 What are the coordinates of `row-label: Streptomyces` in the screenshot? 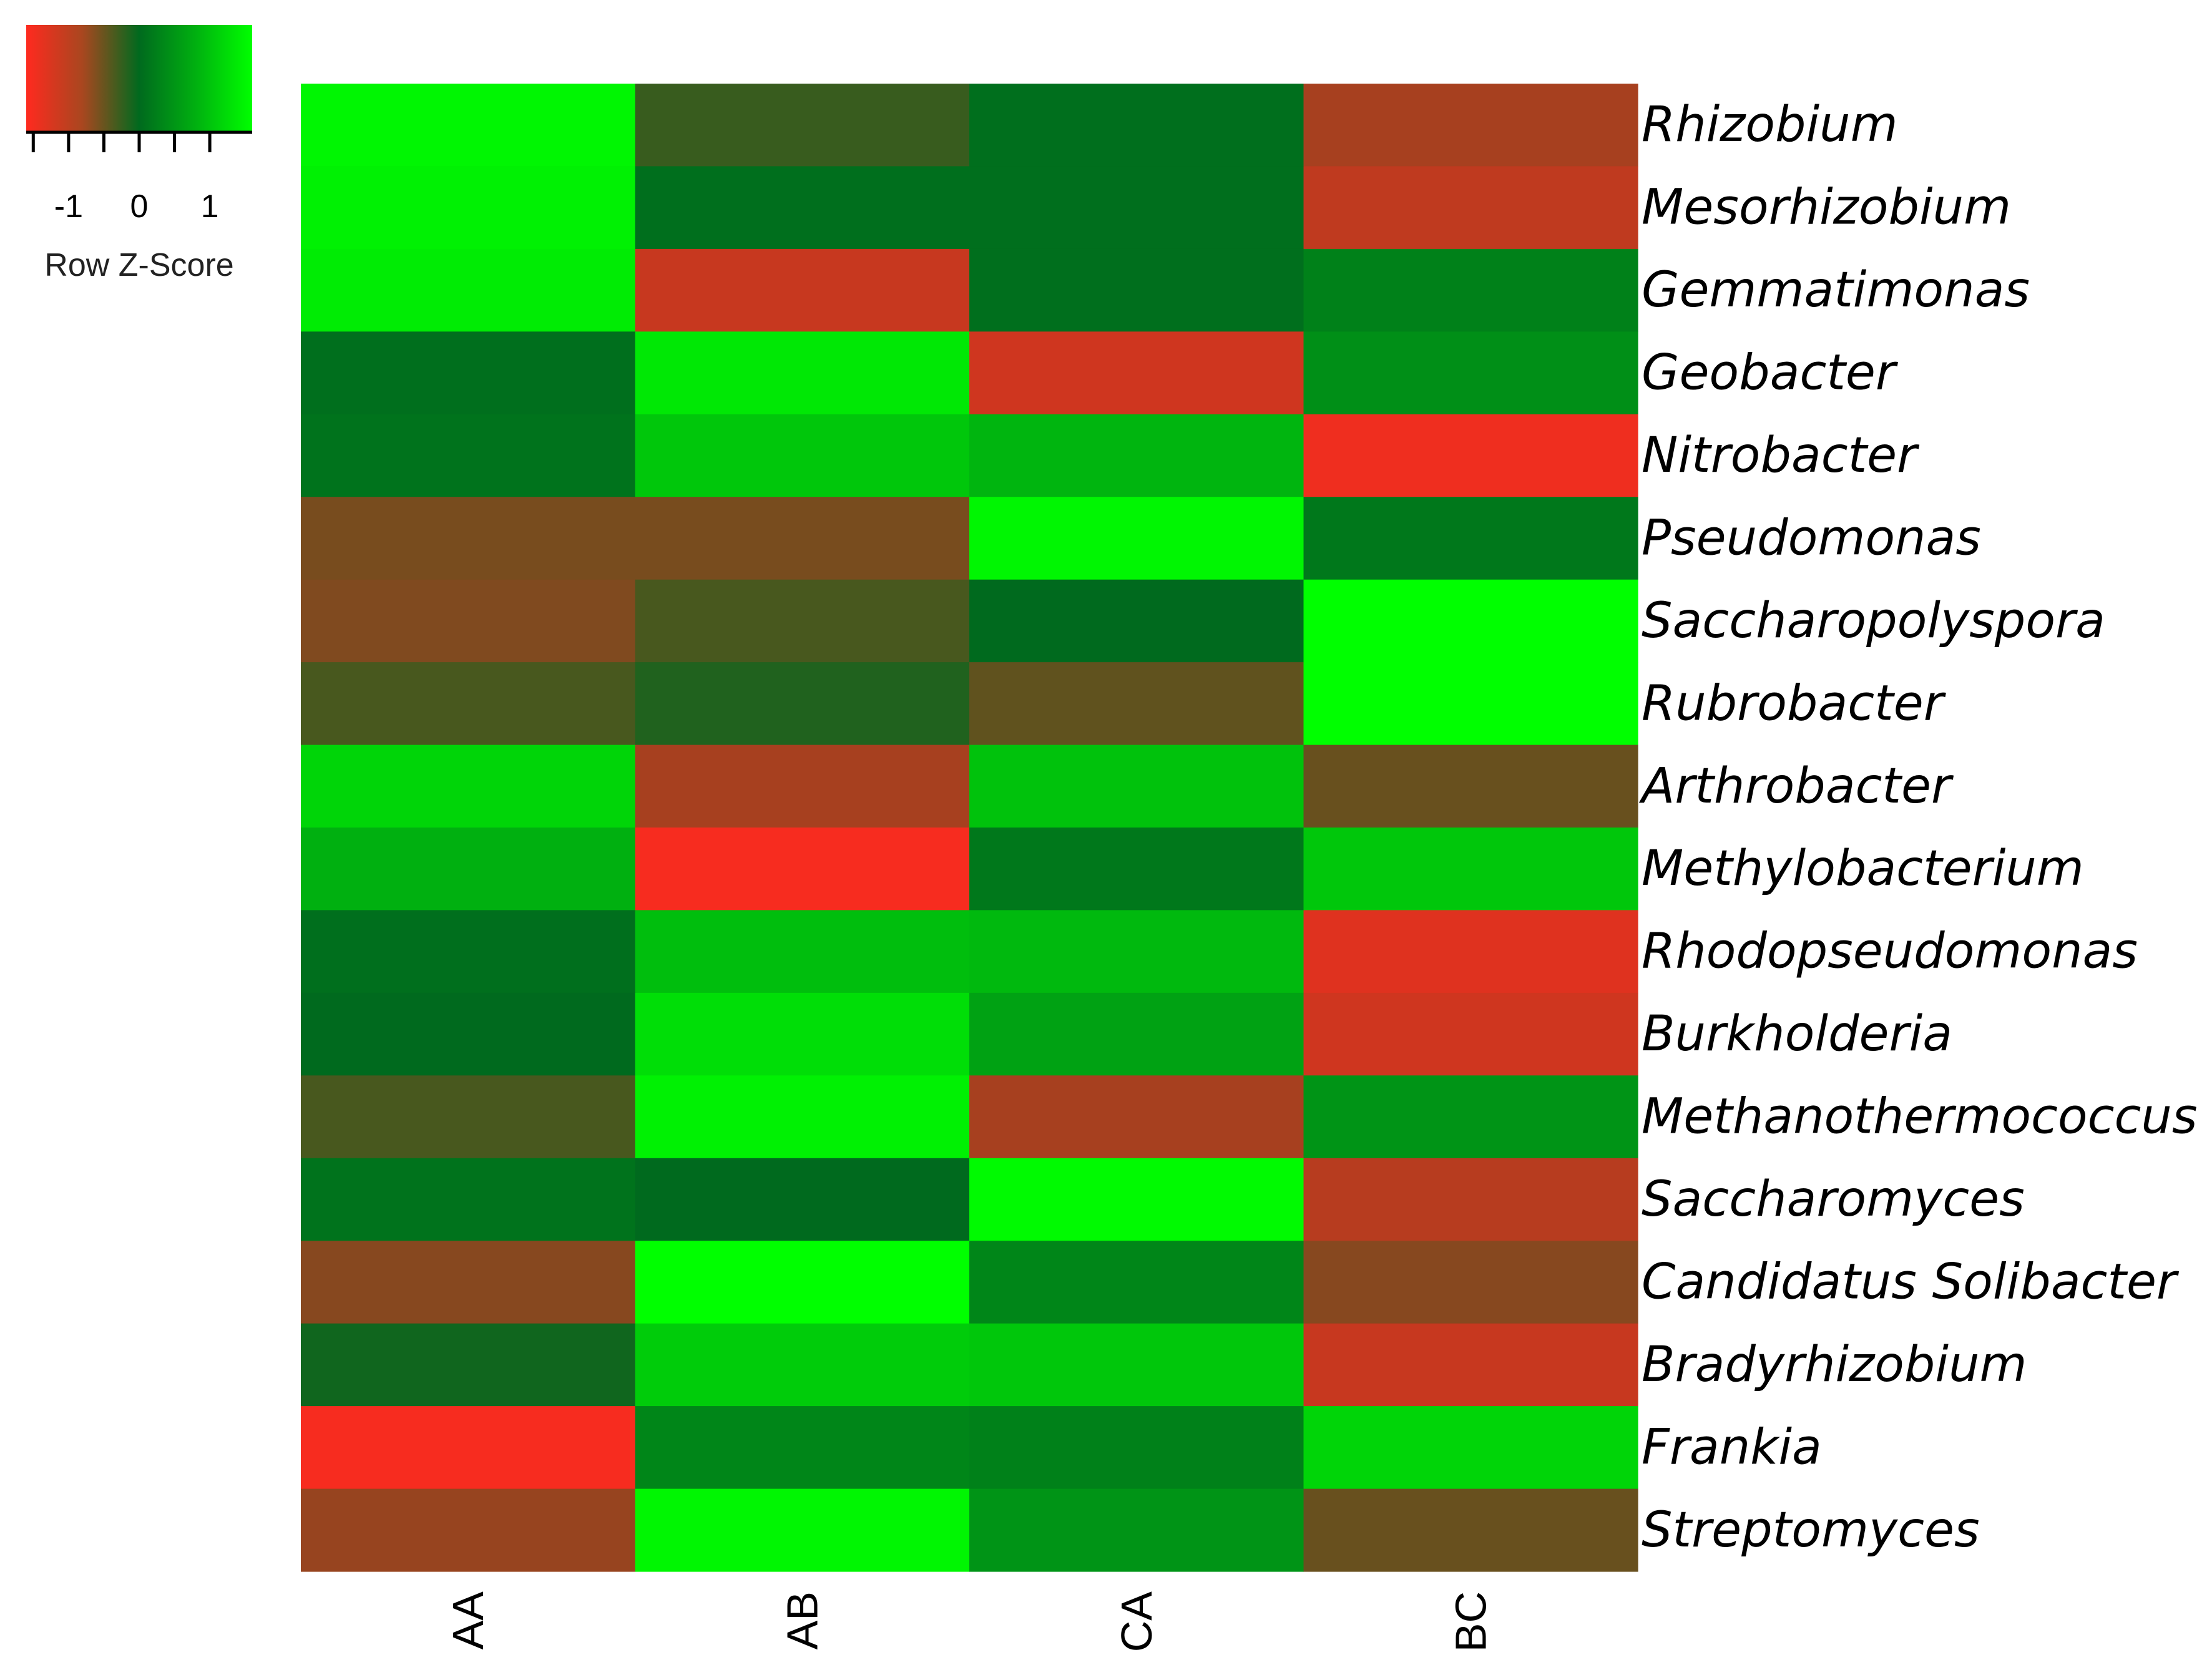 It's located at (1811, 1530).